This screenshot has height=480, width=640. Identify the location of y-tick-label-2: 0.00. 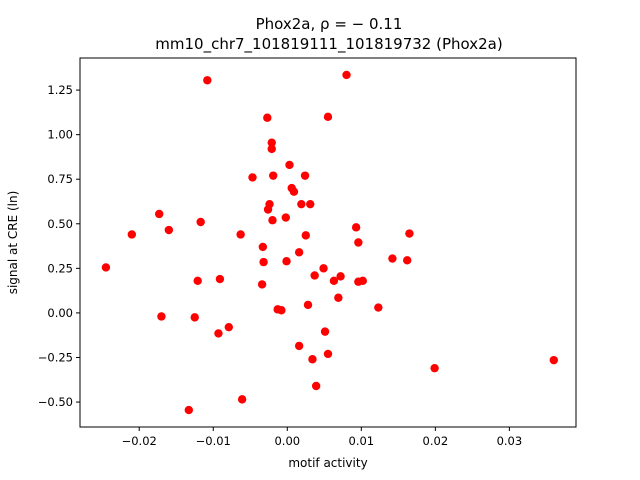
(60, 313).